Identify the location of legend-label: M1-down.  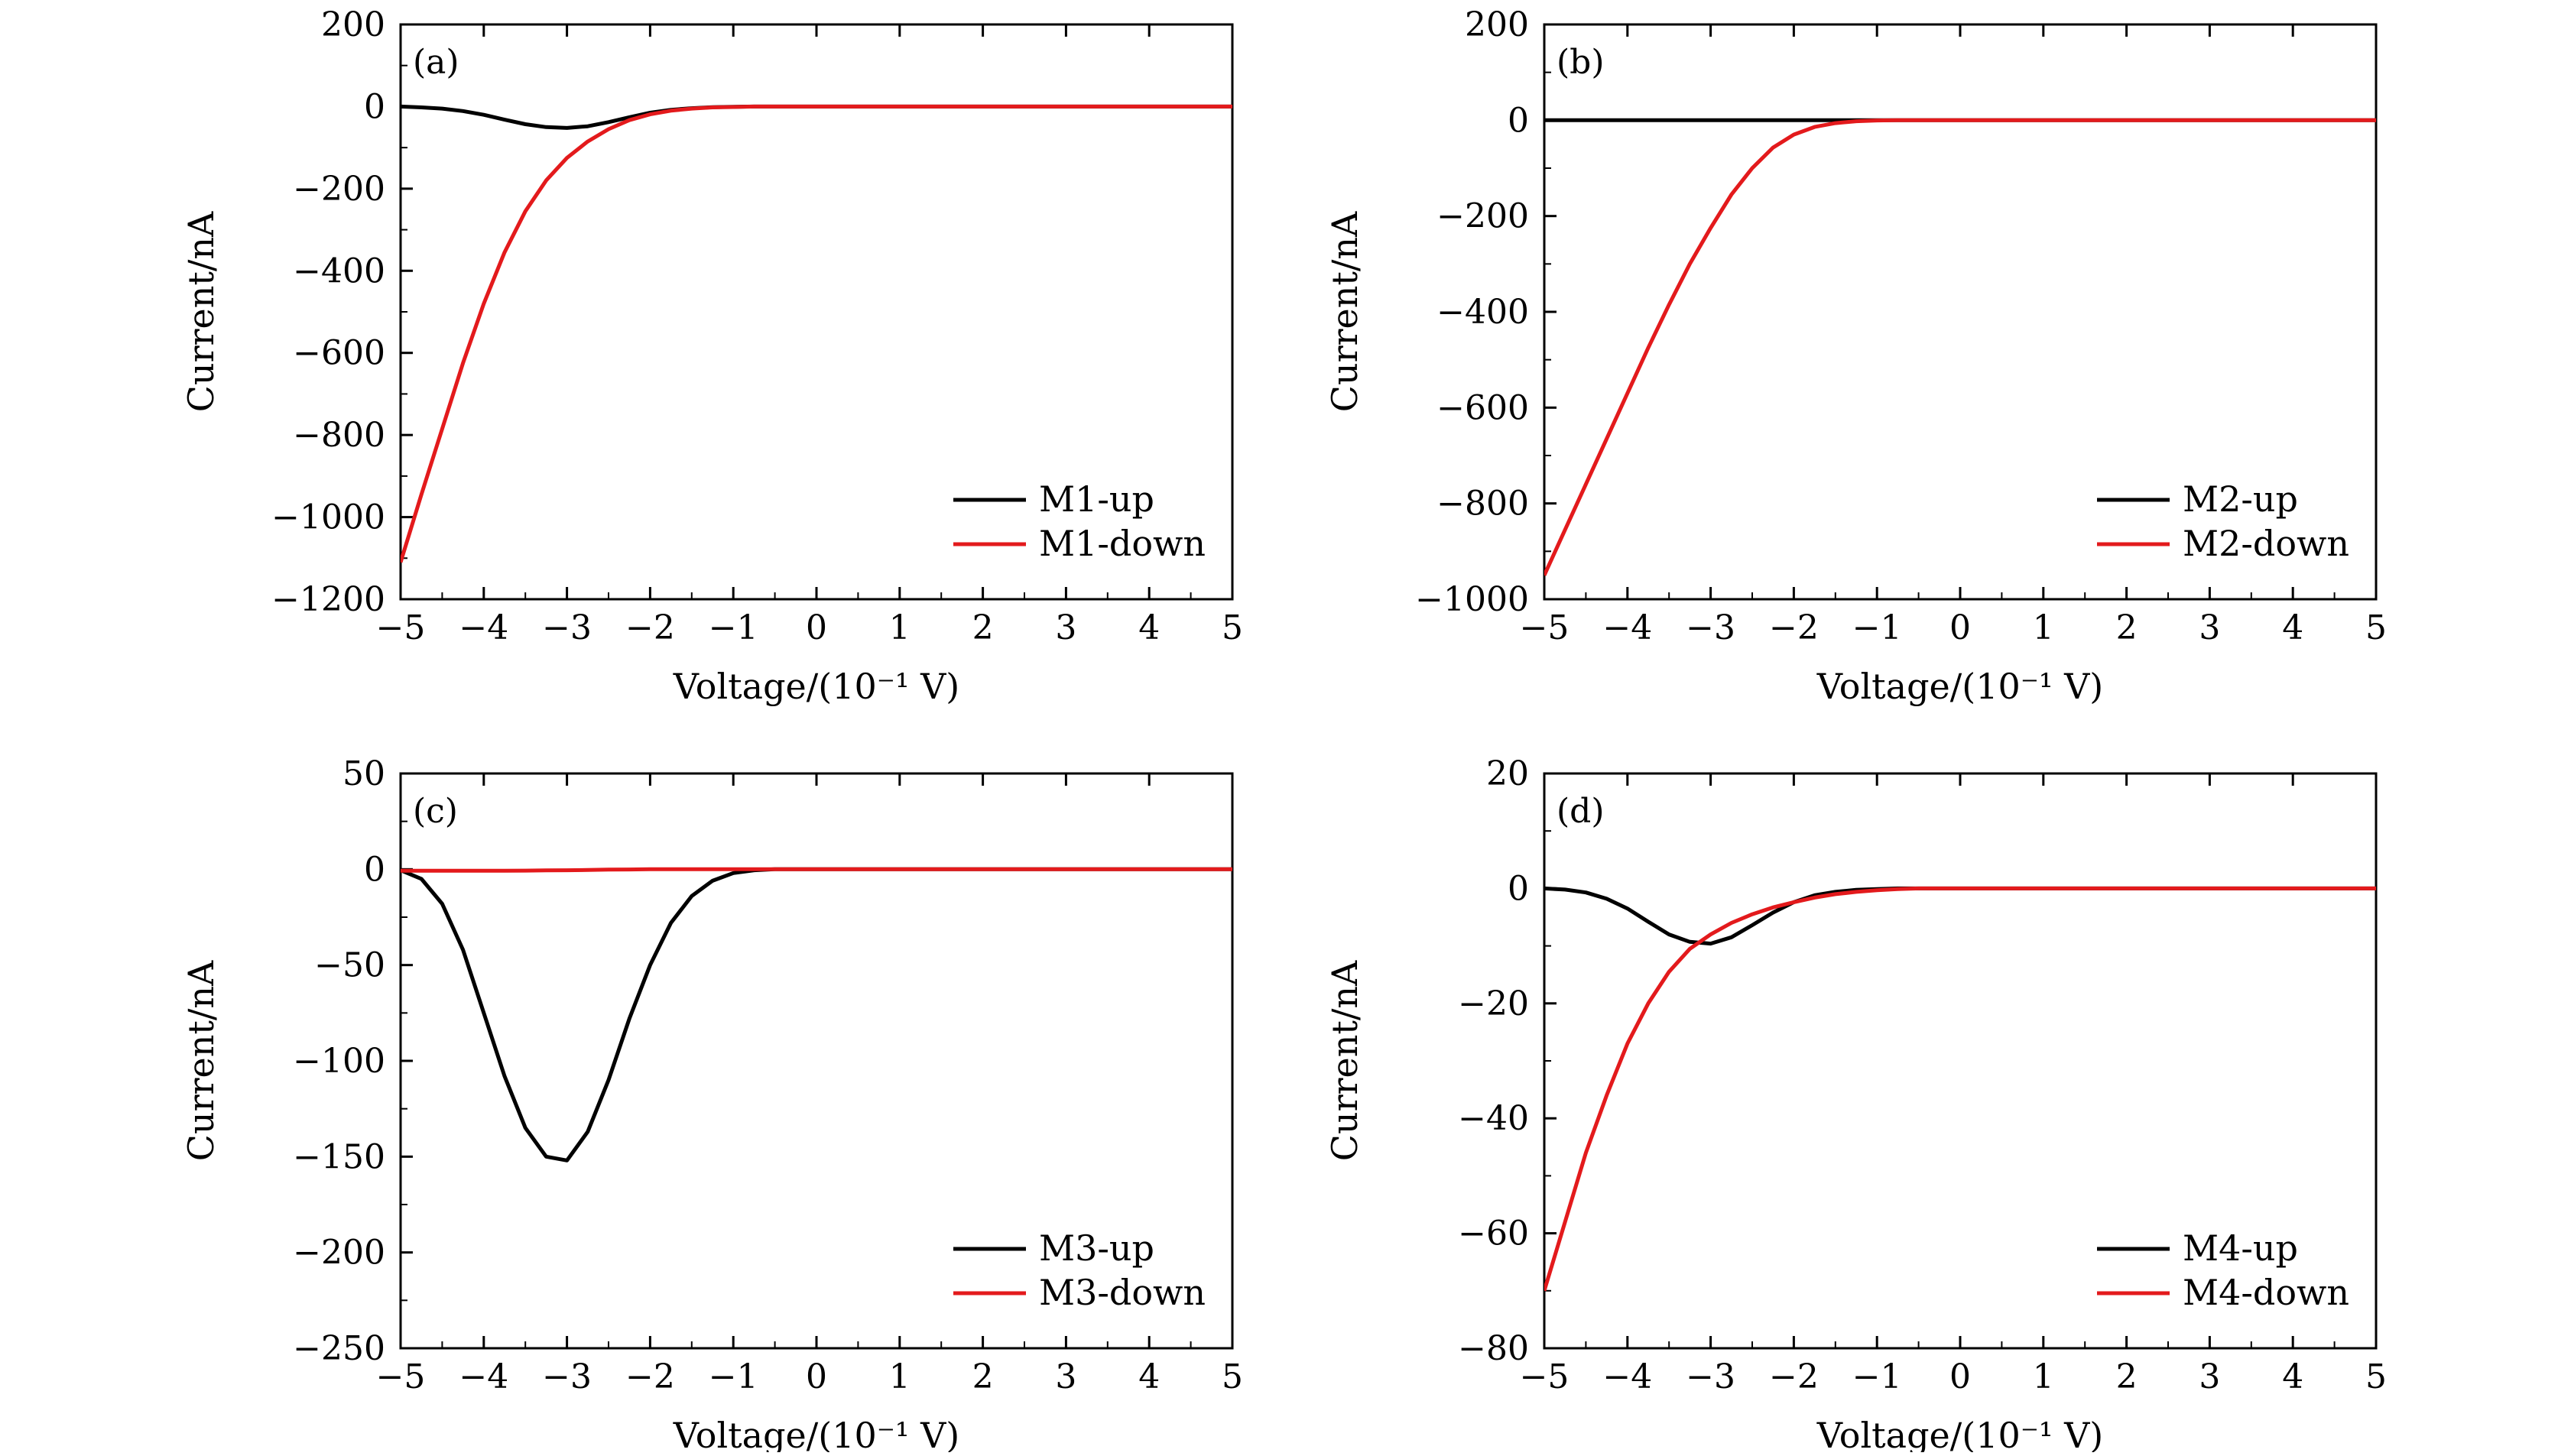
(1123, 543).